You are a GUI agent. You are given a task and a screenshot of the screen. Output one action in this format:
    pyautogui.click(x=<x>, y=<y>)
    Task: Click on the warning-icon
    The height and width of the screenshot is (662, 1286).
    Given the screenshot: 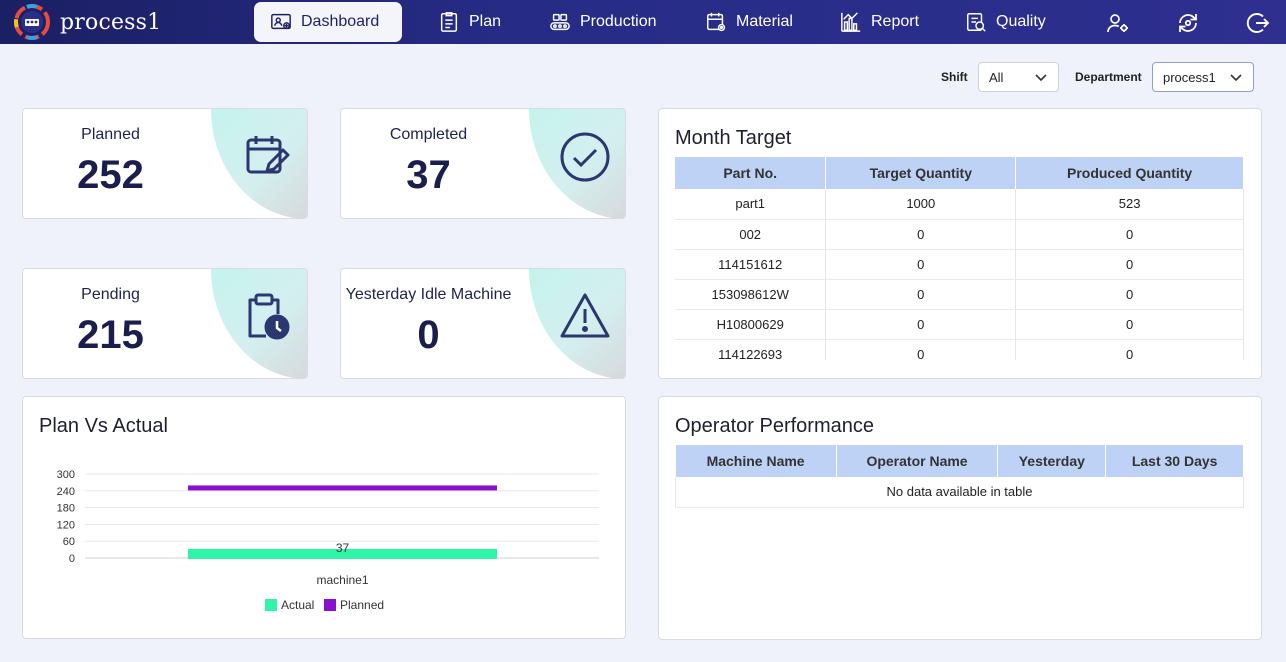 What is the action you would take?
    pyautogui.click(x=585, y=315)
    